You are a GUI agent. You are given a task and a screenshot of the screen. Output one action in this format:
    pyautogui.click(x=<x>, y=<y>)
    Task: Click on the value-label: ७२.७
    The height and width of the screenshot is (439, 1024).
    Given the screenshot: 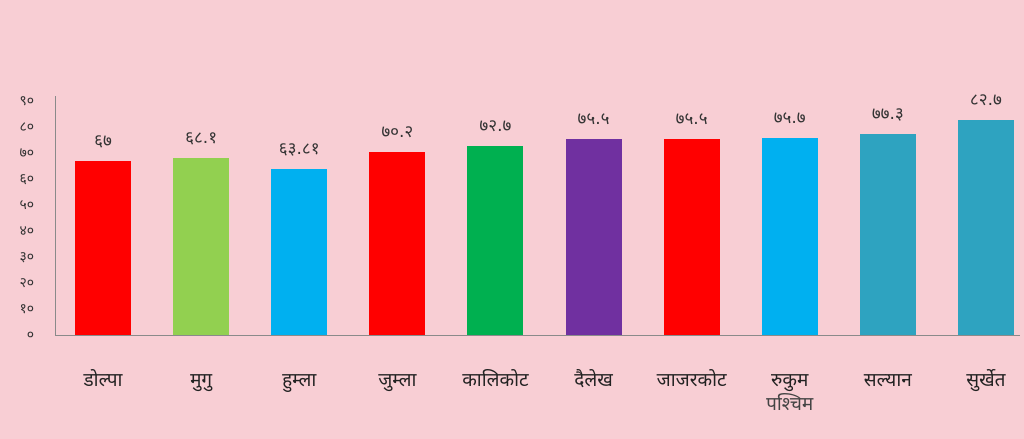 What is the action you would take?
    pyautogui.click(x=495, y=125)
    